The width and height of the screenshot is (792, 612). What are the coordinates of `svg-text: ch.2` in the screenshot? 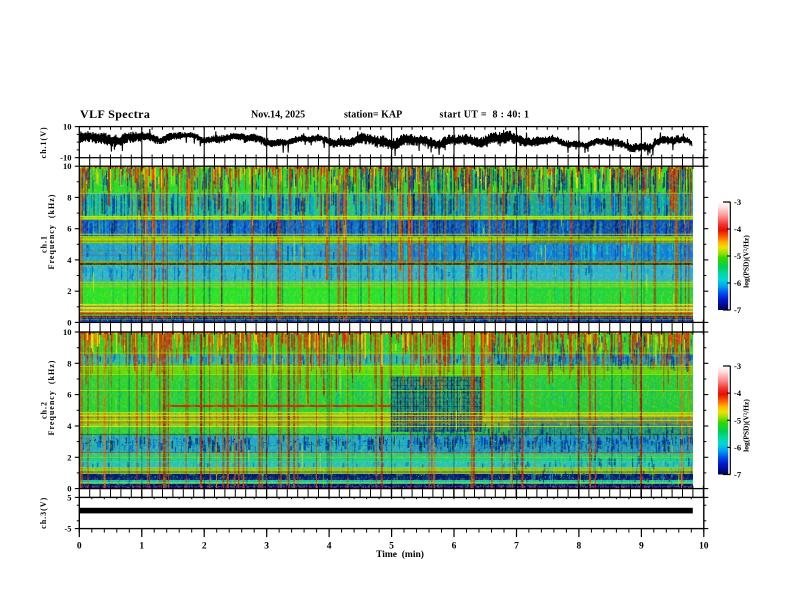 It's located at (43, 410).